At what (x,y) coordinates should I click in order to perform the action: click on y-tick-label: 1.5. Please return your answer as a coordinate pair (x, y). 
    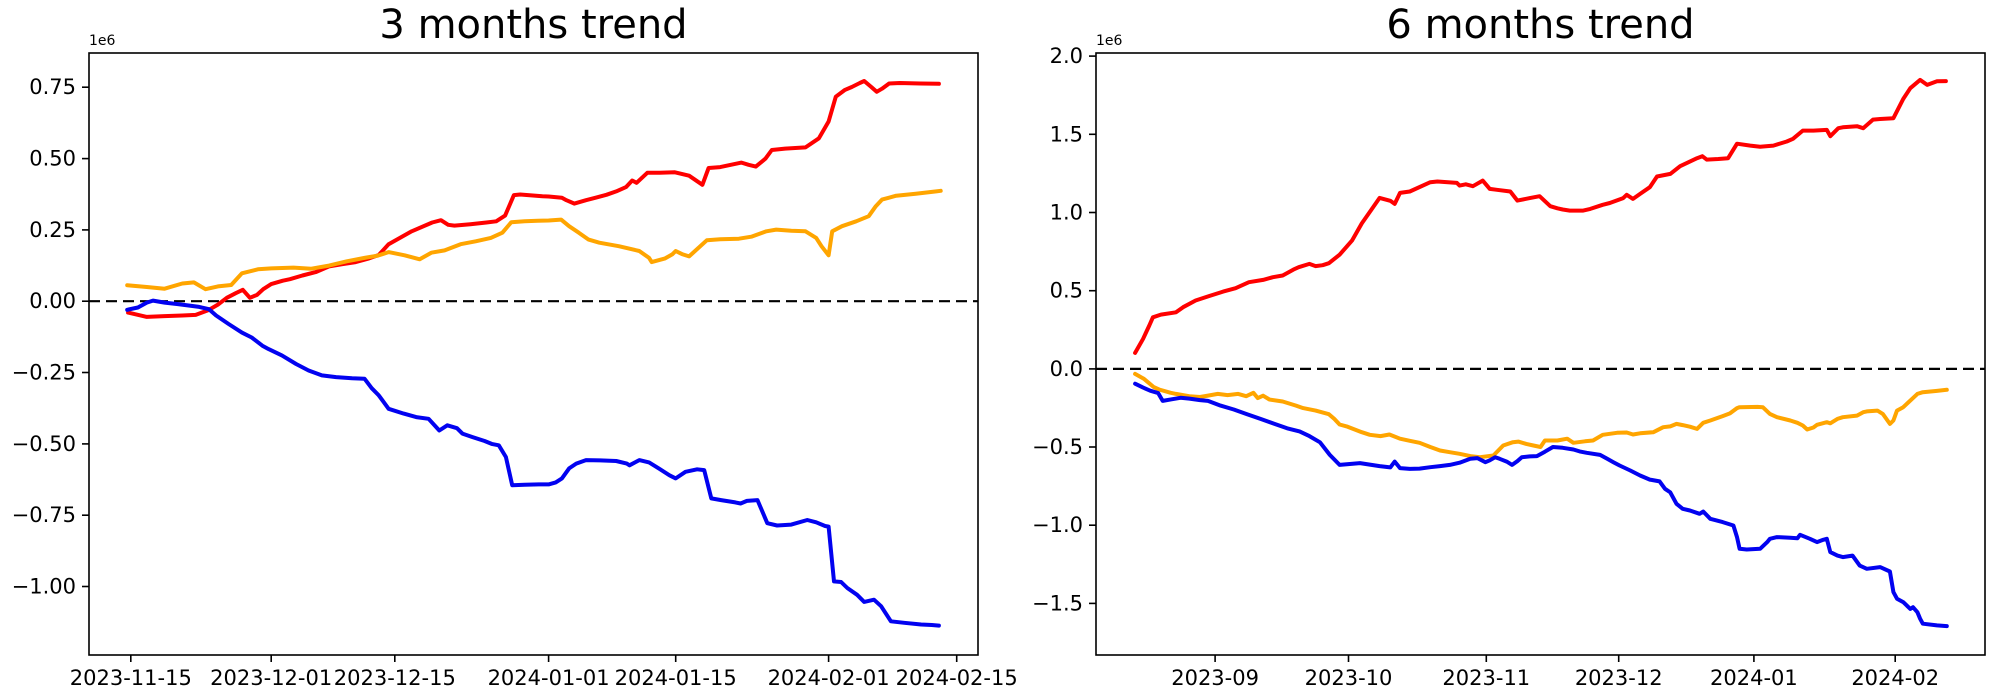
    Looking at the image, I should click on (1066, 134).